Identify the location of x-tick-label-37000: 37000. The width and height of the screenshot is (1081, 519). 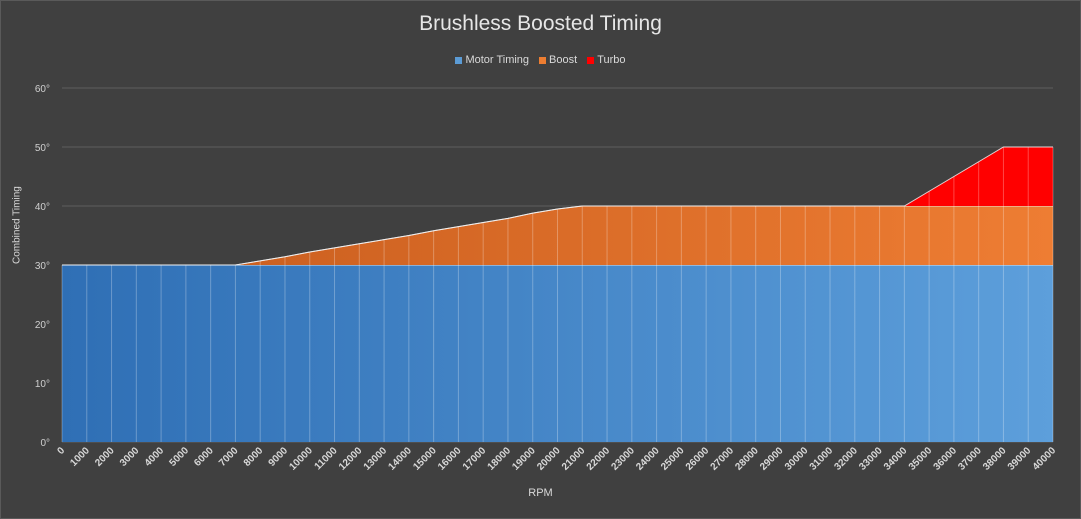
(970, 459).